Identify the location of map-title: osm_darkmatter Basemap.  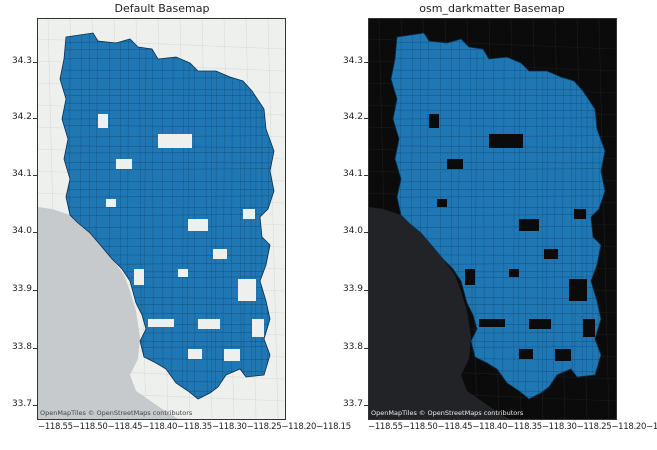
(492, 8).